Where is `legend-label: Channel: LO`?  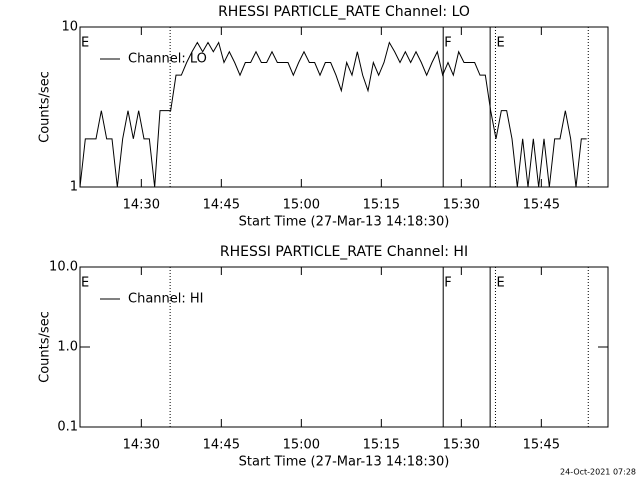 legend-label: Channel: LO is located at coordinates (167, 59).